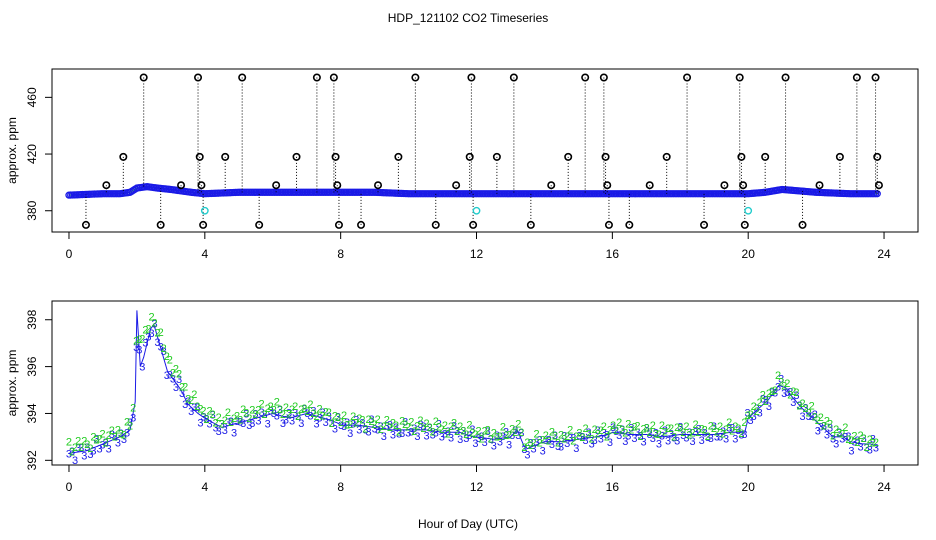  What do you see at coordinates (32, 413) in the screenshot?
I see `y-tick-label: 394` at bounding box center [32, 413].